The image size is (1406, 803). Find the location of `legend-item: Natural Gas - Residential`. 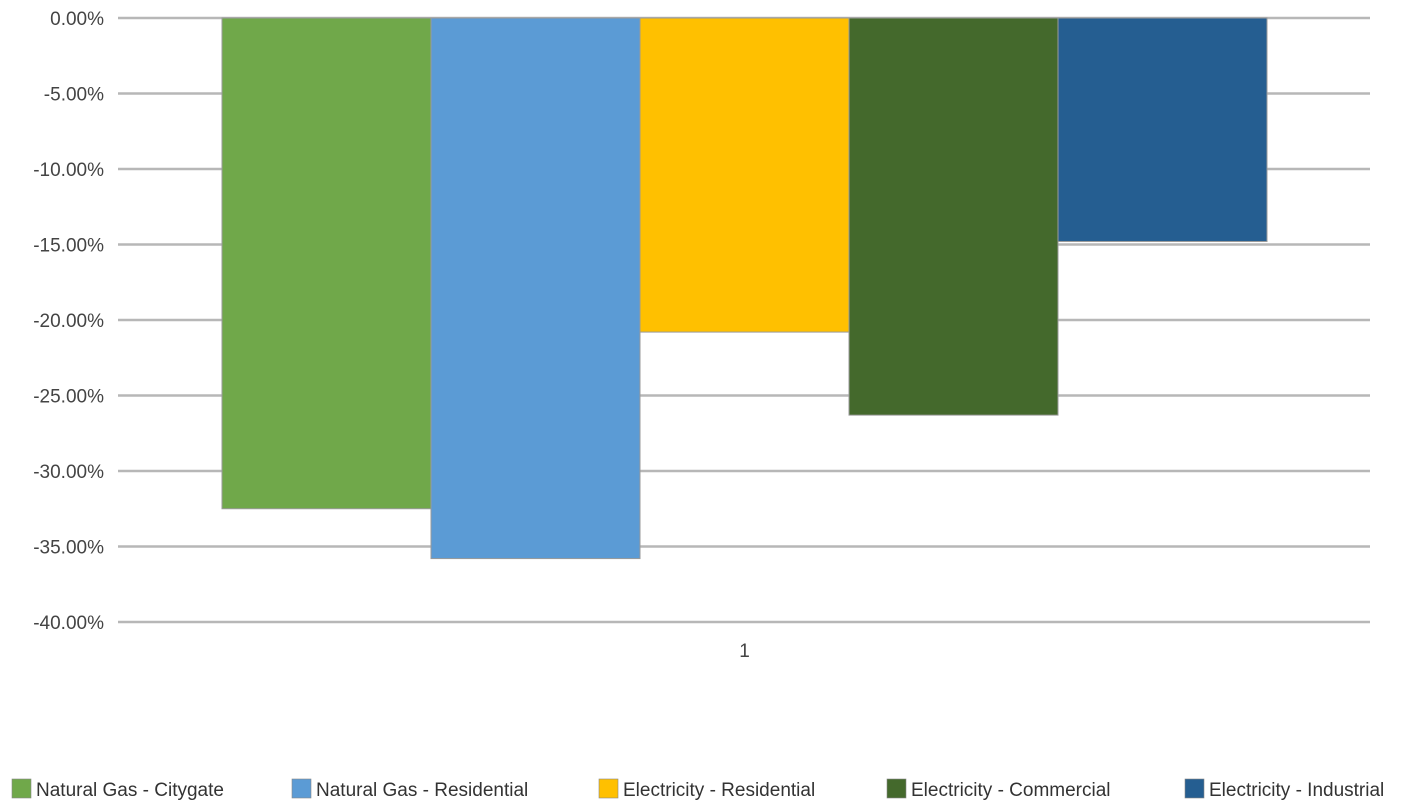

legend-item: Natural Gas - Residential is located at coordinates (409, 789).